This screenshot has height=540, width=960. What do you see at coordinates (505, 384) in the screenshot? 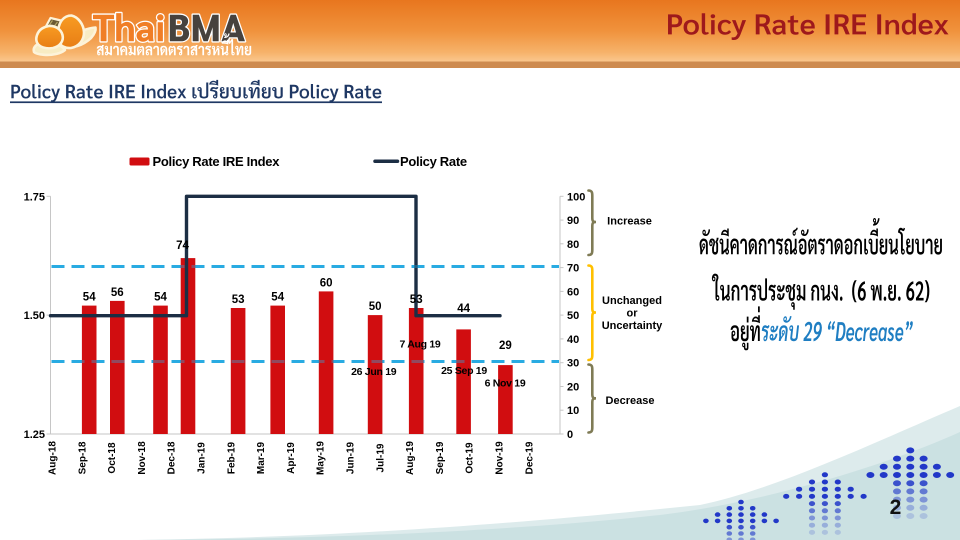
I see `svg-text: 6 Nov 19` at bounding box center [505, 384].